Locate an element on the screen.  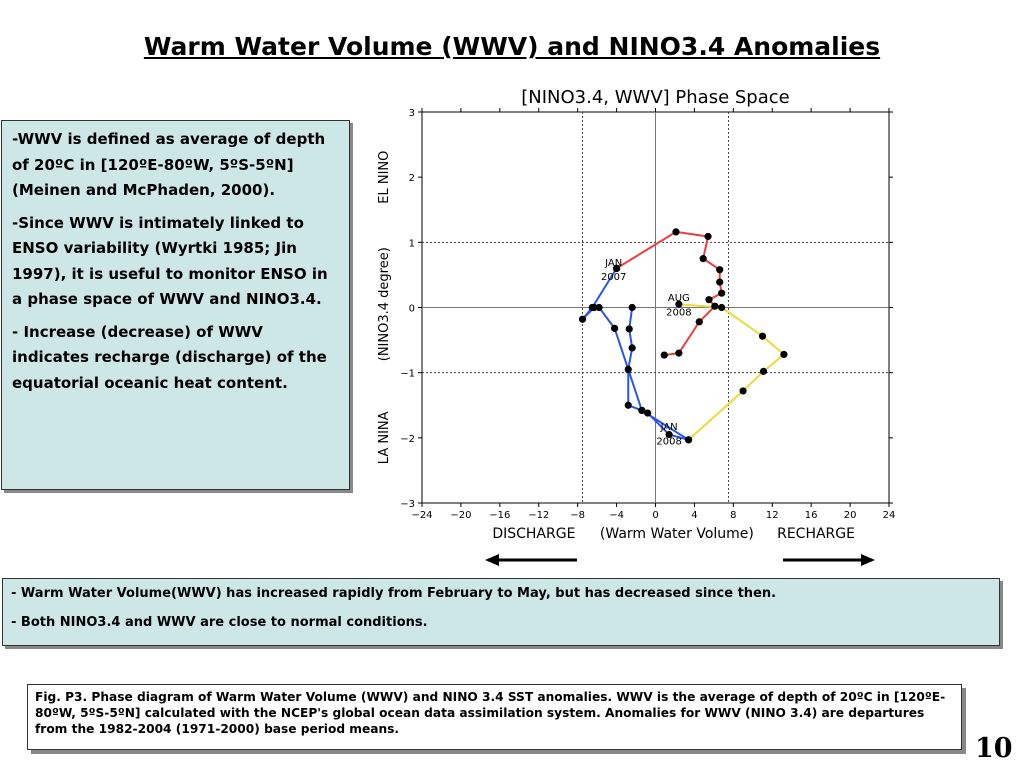
y-axis-label: (NINO3.4 degree) is located at coordinates (384, 304).